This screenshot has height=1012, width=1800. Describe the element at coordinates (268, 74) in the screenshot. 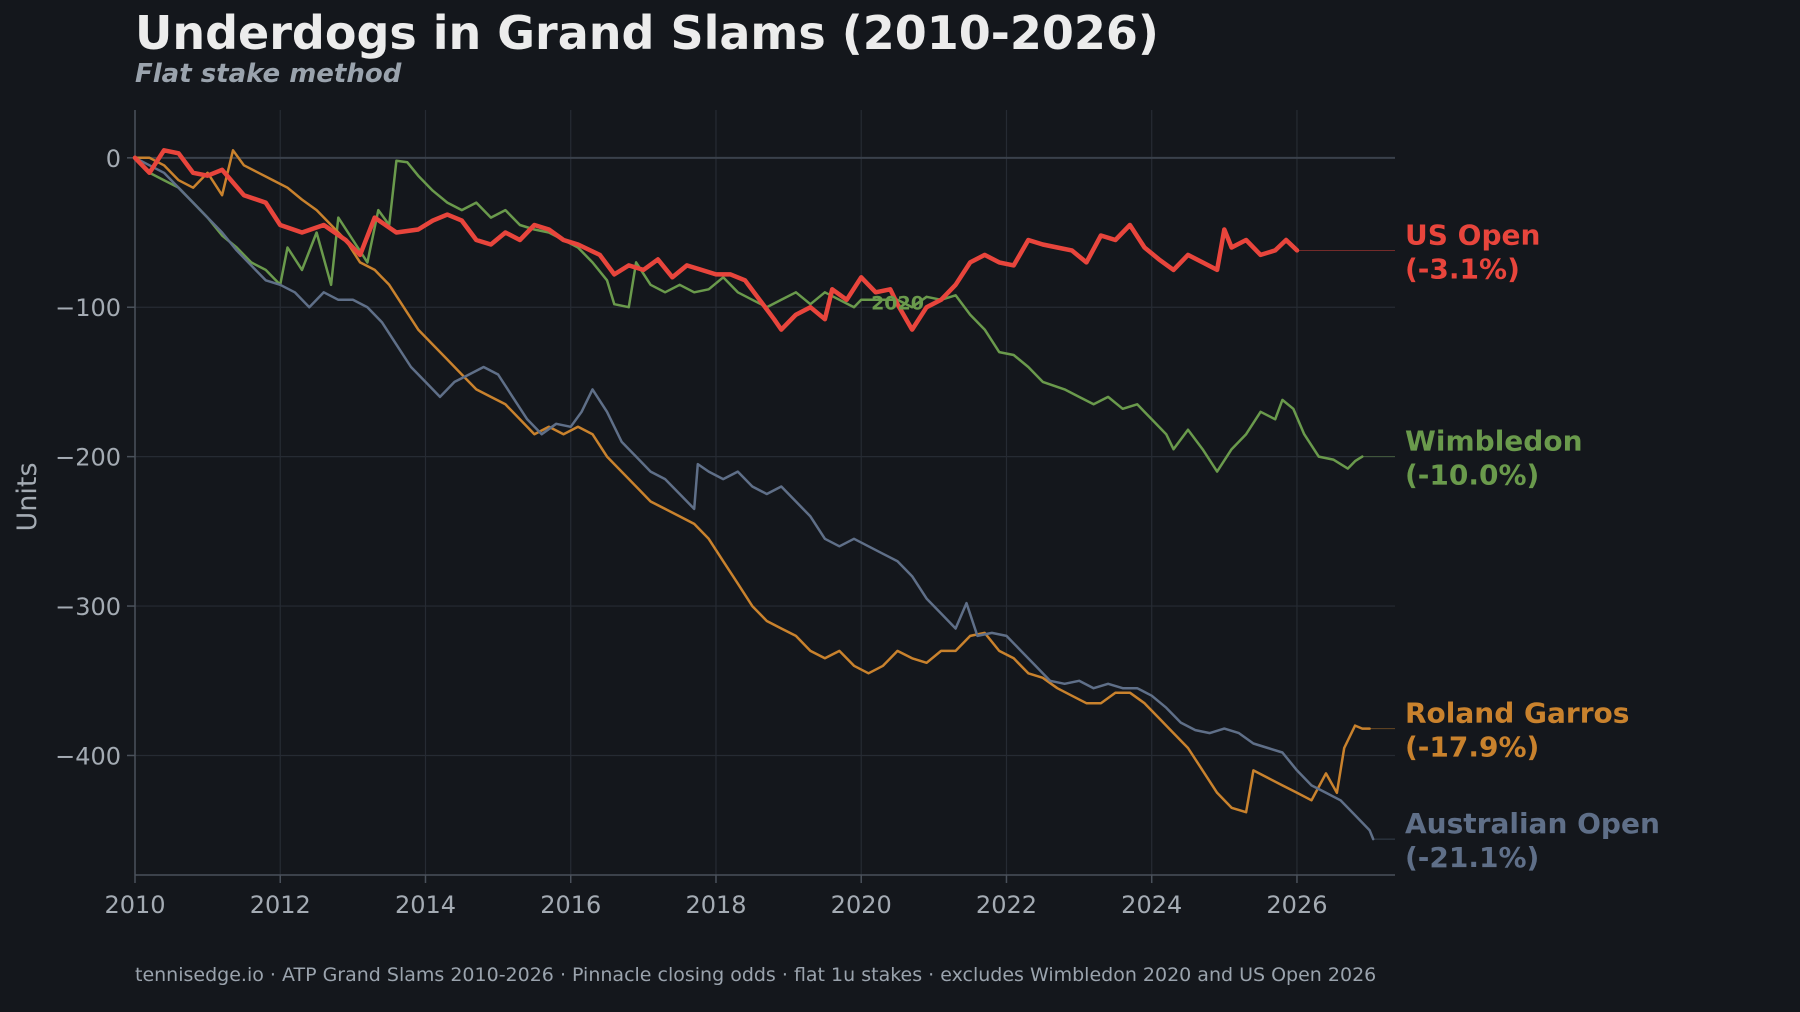

I see `chart-subtitle: Flat stake method` at that location.